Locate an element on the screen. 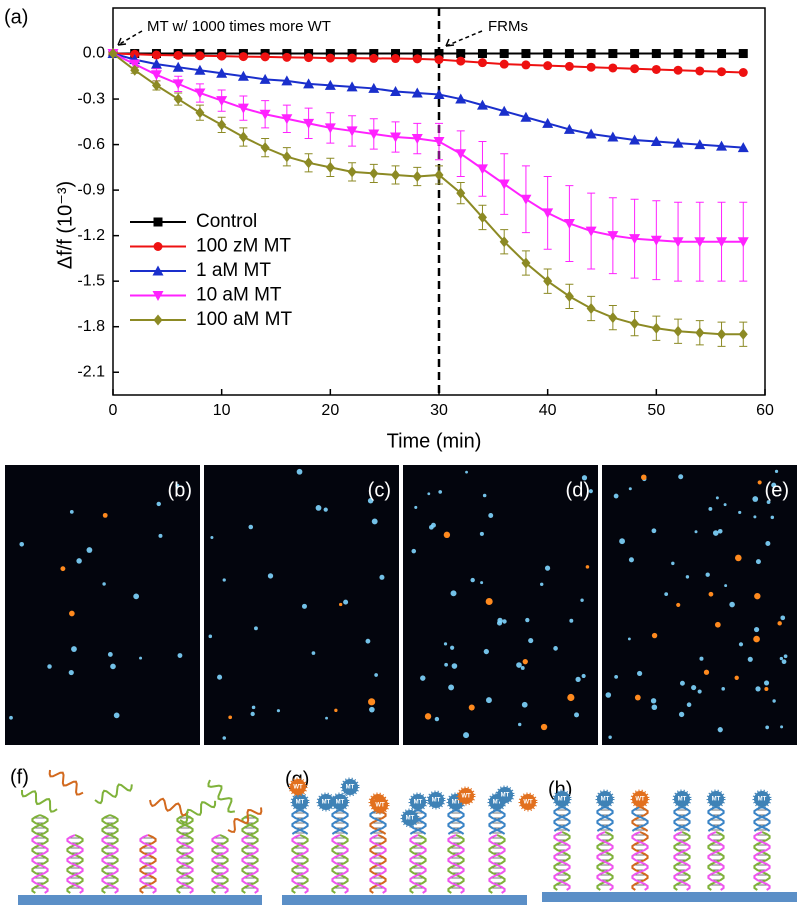 The image size is (800, 911). y-tick-label: -1.2 is located at coordinates (91, 235).